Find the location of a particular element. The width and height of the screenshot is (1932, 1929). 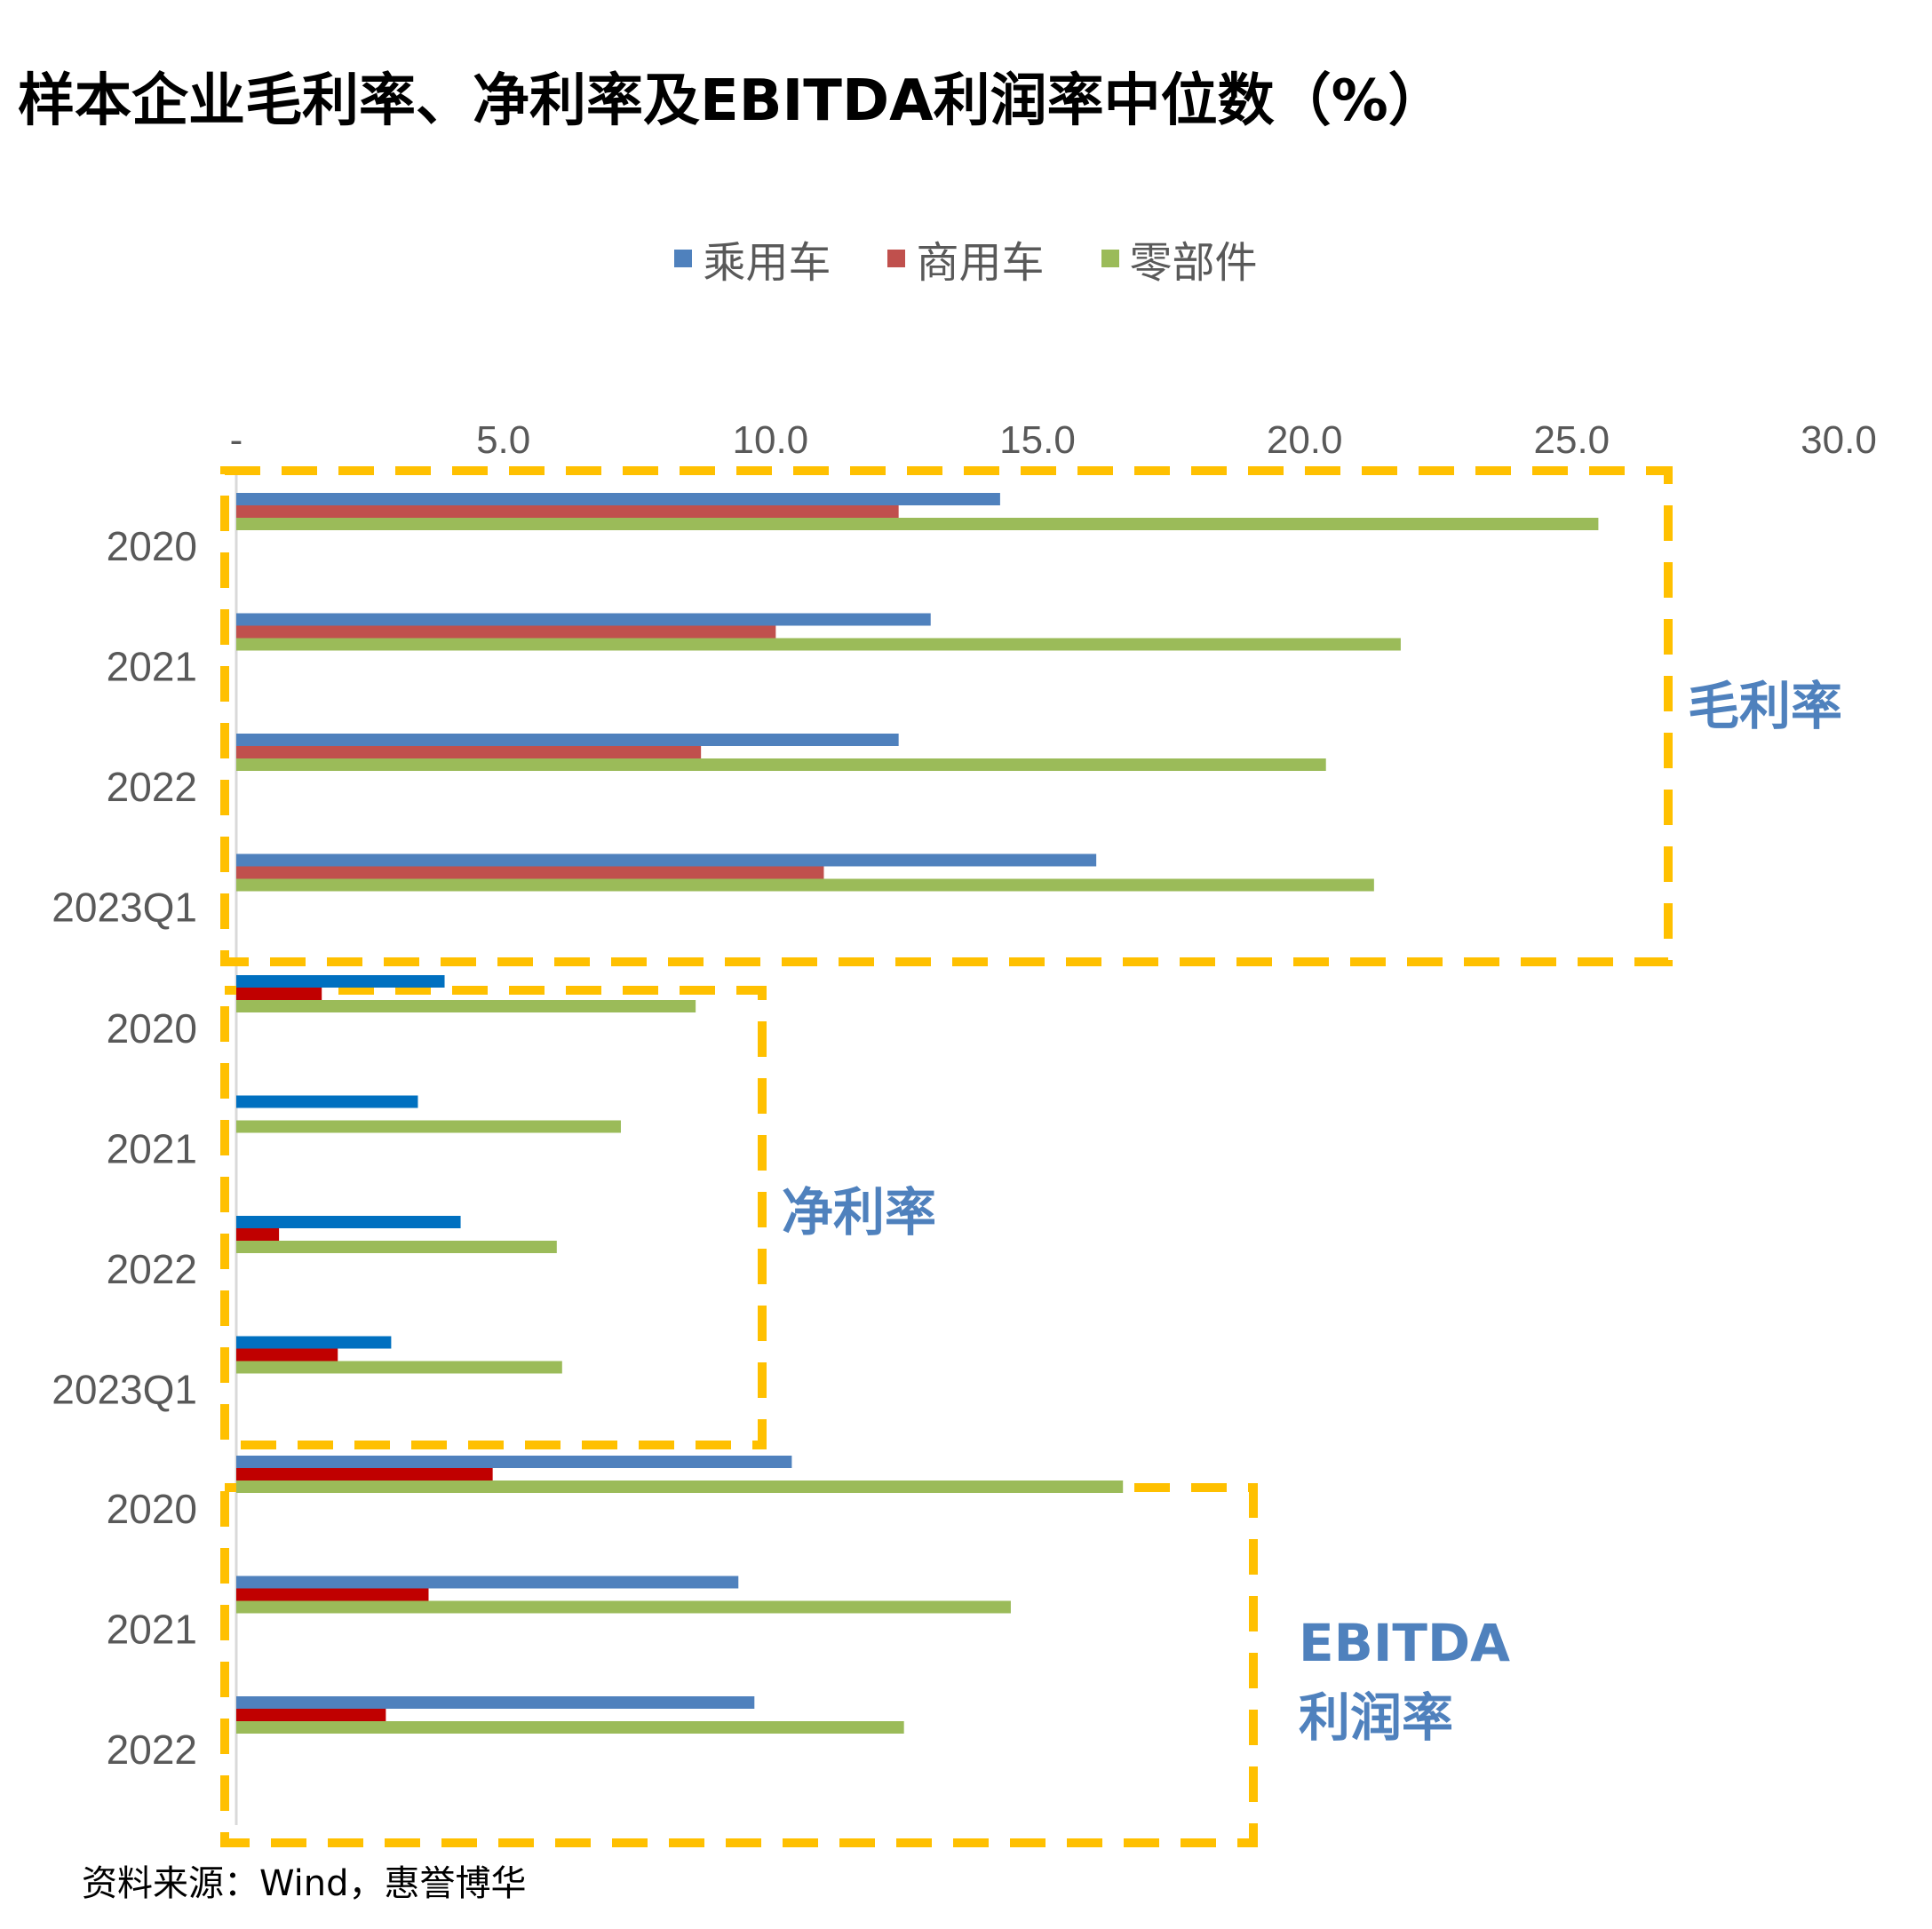

legend-label-commercial: 商用车 is located at coordinates (980, 263).